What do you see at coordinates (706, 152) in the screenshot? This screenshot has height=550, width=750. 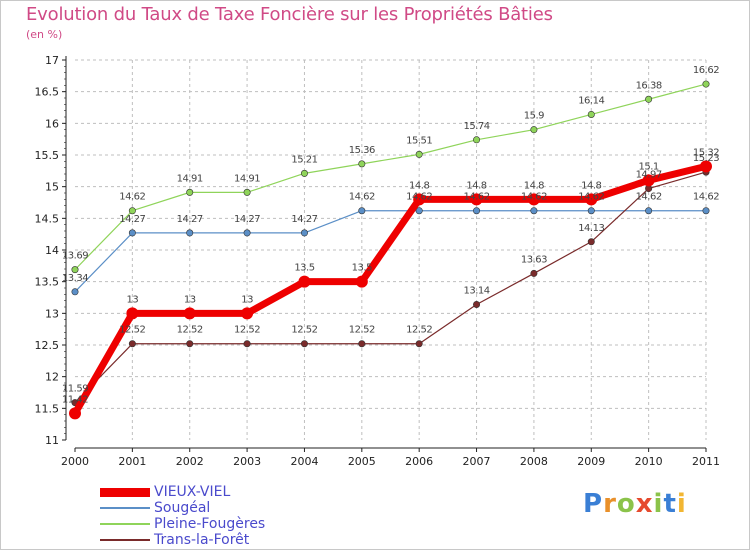 I see `data-label: 15.32` at bounding box center [706, 152].